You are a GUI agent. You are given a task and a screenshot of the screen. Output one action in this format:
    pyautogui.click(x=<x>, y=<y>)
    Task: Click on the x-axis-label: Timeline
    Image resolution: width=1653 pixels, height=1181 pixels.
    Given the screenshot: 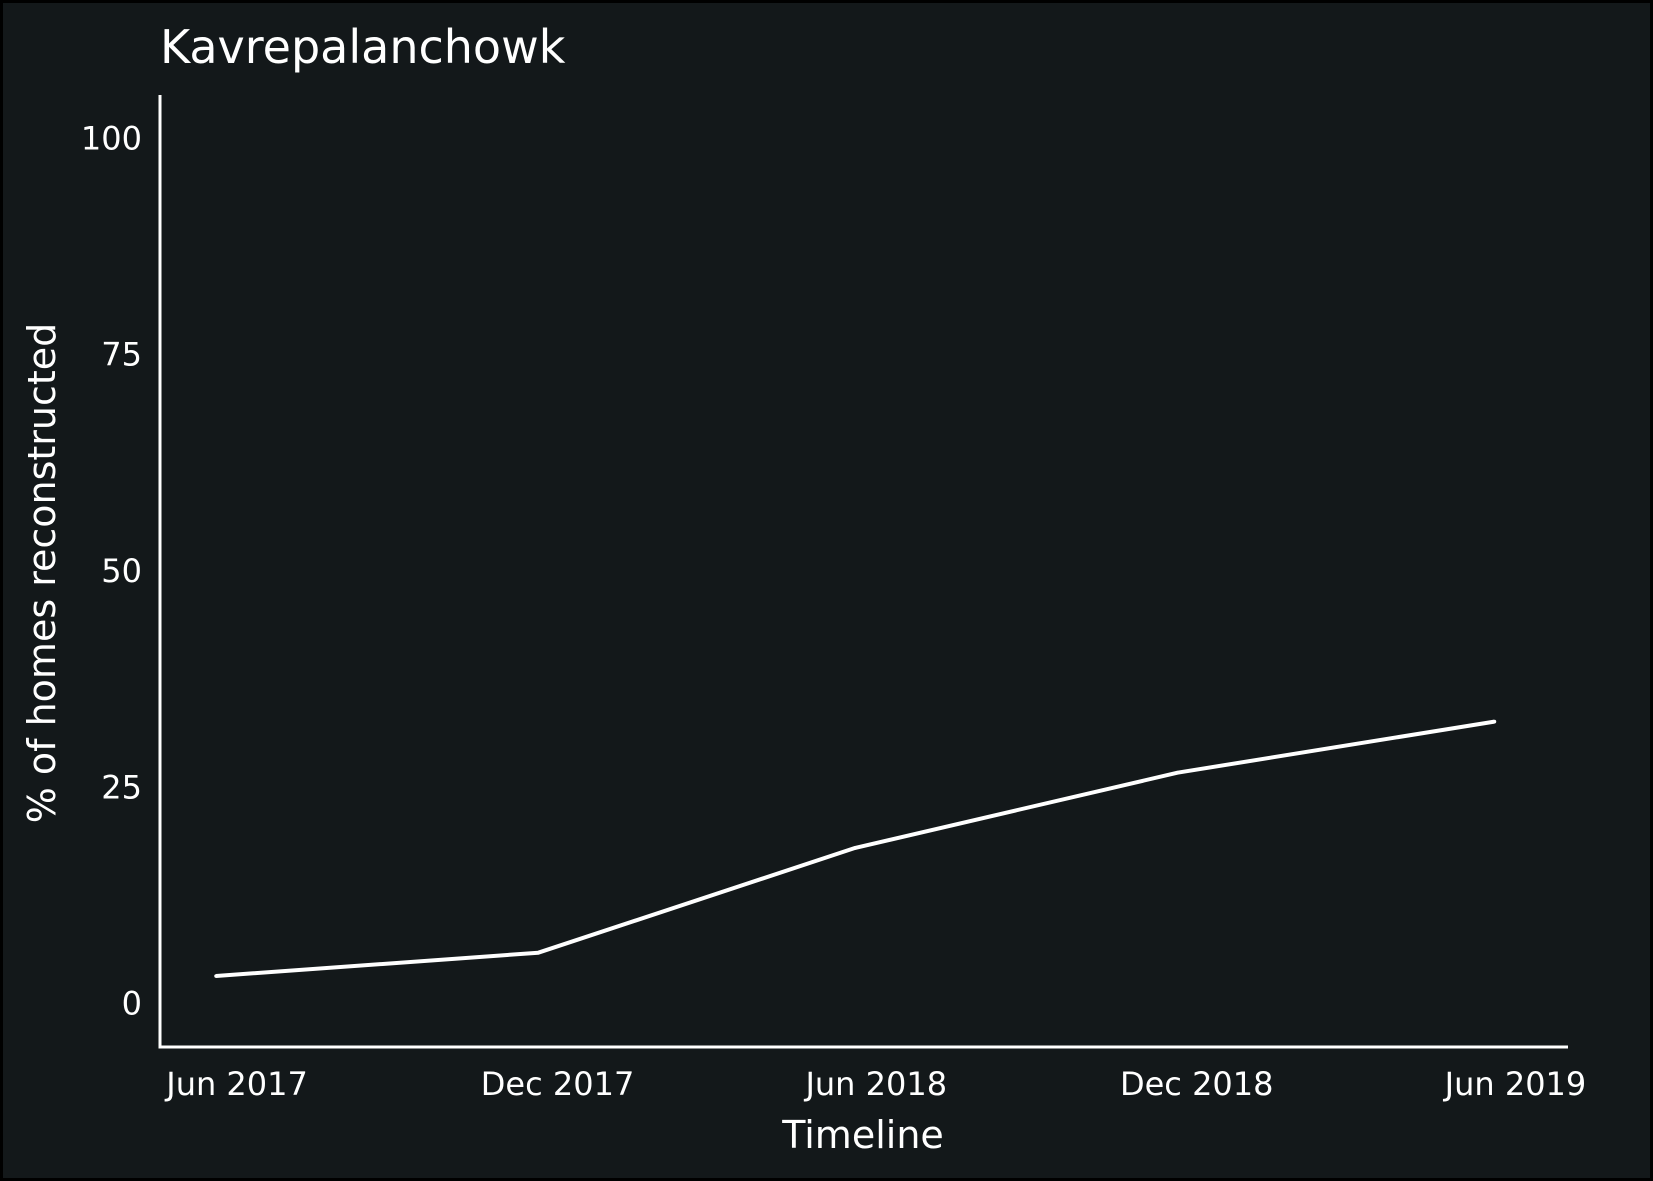 What is the action you would take?
    pyautogui.click(x=862, y=1135)
    